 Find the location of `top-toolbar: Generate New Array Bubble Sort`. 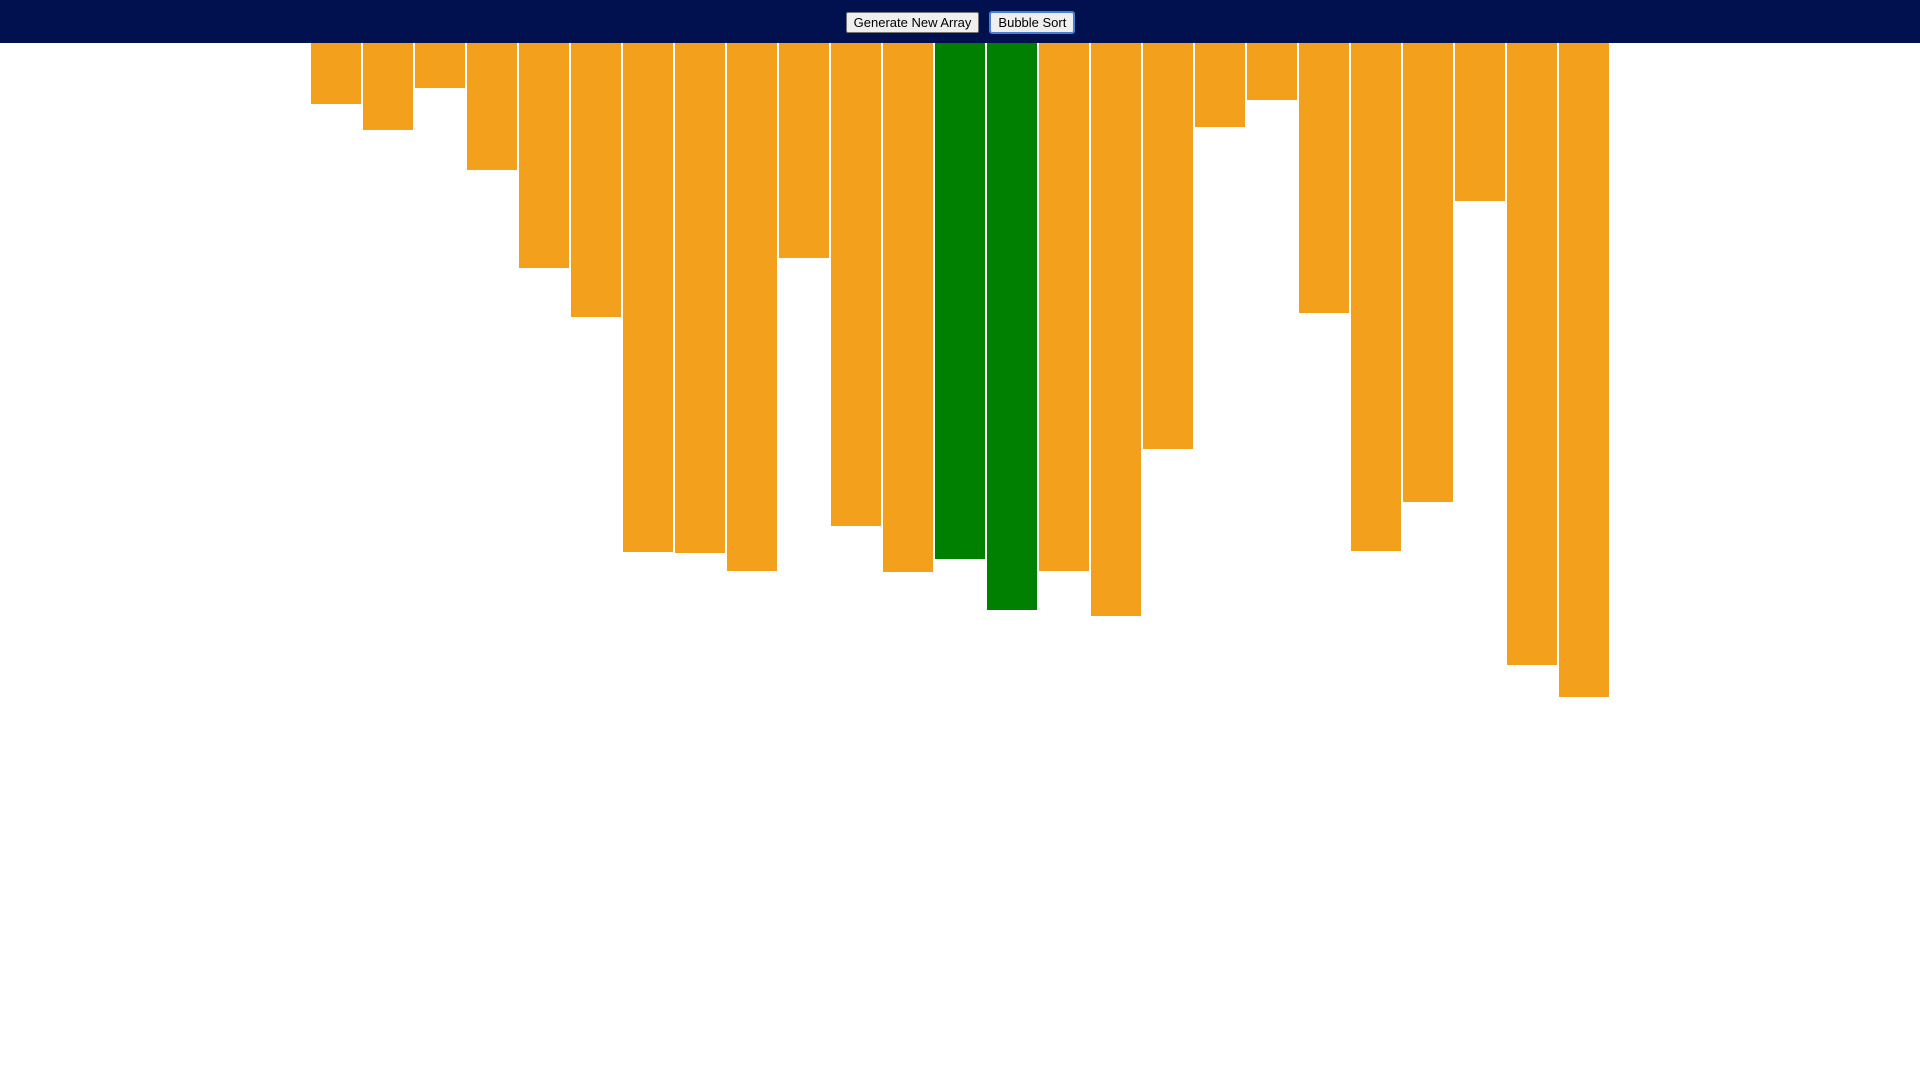

top-toolbar: Generate New Array Bubble Sort is located at coordinates (960, 21).